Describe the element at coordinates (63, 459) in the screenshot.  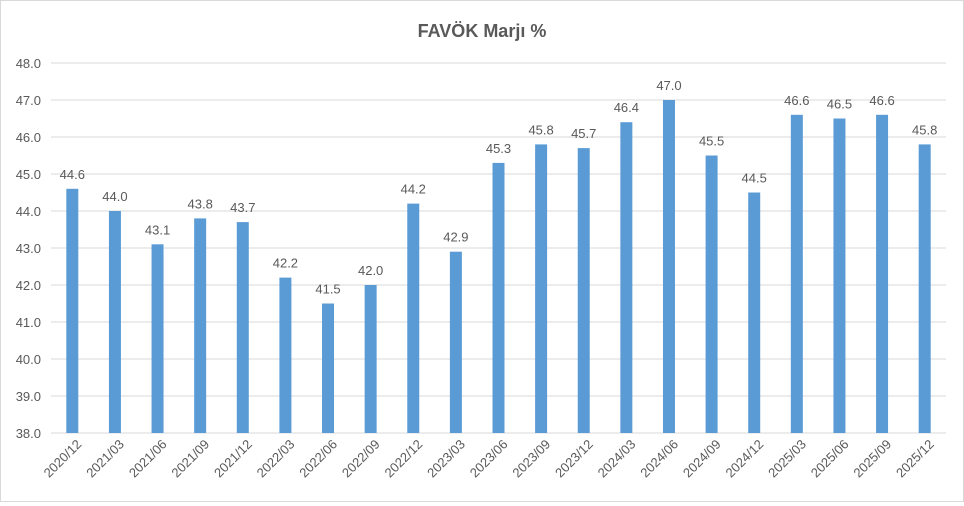
I see `x-tick-label: 2020/12` at that location.